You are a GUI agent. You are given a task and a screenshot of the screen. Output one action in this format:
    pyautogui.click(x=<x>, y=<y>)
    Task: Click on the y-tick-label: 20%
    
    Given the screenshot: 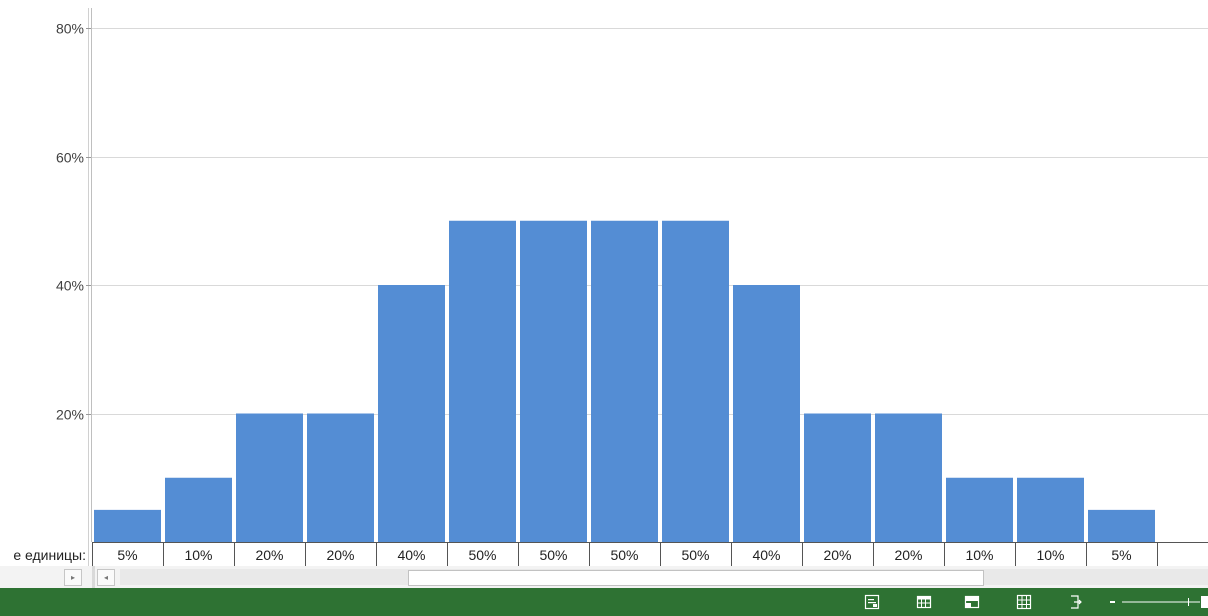 What is the action you would take?
    pyautogui.click(x=70, y=415)
    